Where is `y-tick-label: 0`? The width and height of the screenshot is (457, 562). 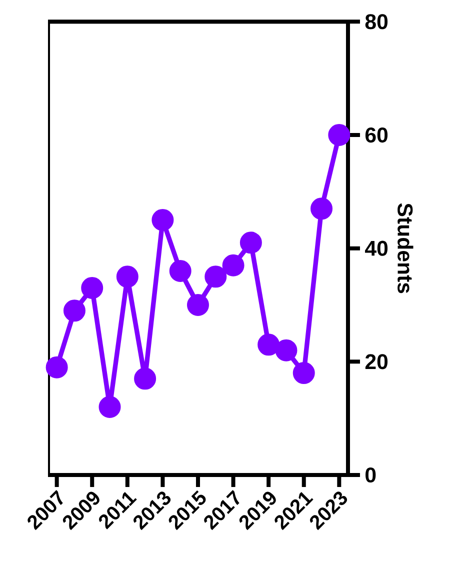
y-tick-label: 0 is located at coordinates (371, 475).